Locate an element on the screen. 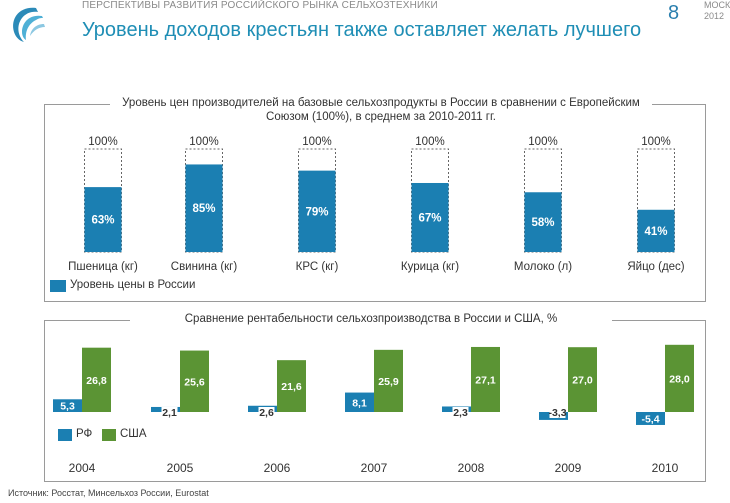 The image size is (730, 503). year-category-label: 2007 is located at coordinates (374, 468).